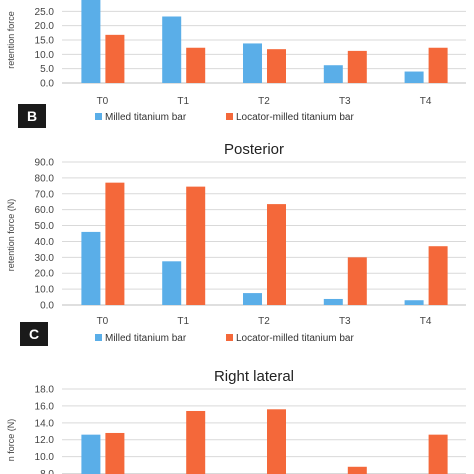  I want to click on y-tick-label: 80.0, so click(45, 178).